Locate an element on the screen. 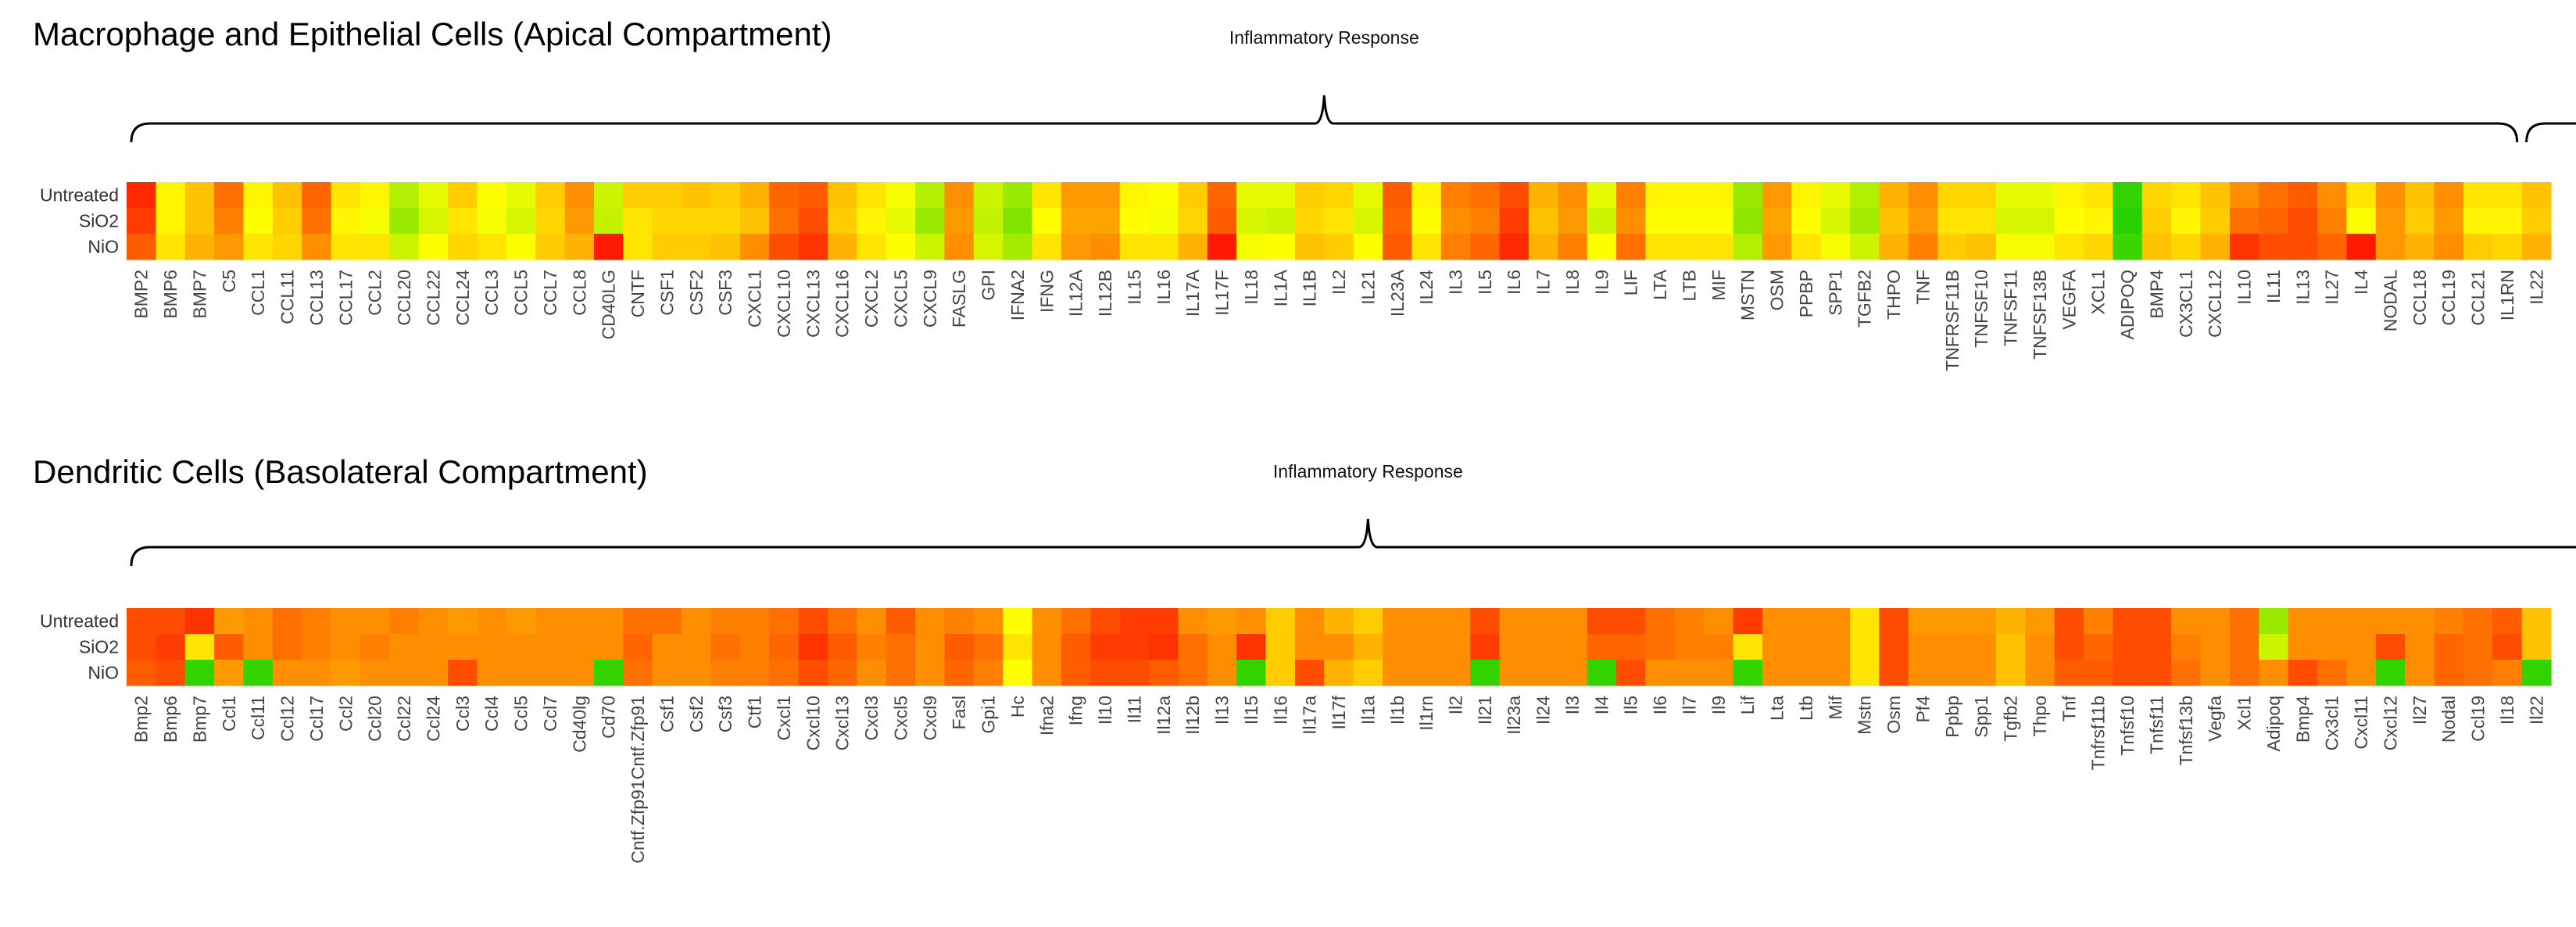 Image resolution: width=2576 pixels, height=927 pixels. column-label: IFNA2 is located at coordinates (1017, 295).